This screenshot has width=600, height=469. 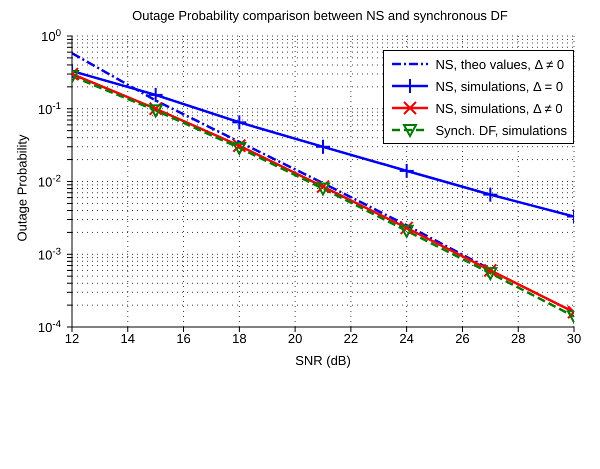 I want to click on y-tick-label: 10$^{-1}$, so click(x=49, y=108).